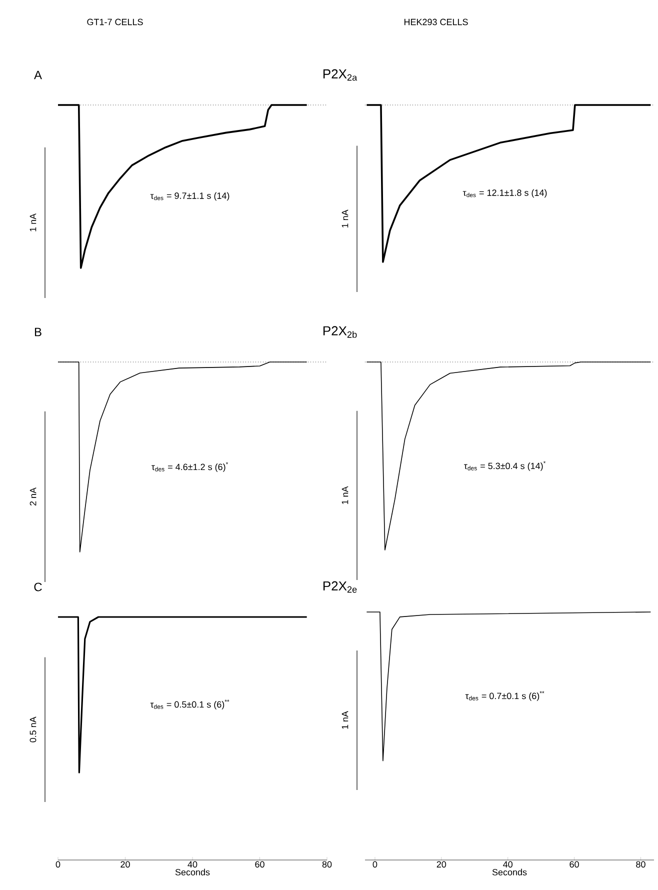  I want to click on annotation: τ$_{des}$ = 5.3±0.4 s (14)$^{*}$, so click(505, 466).